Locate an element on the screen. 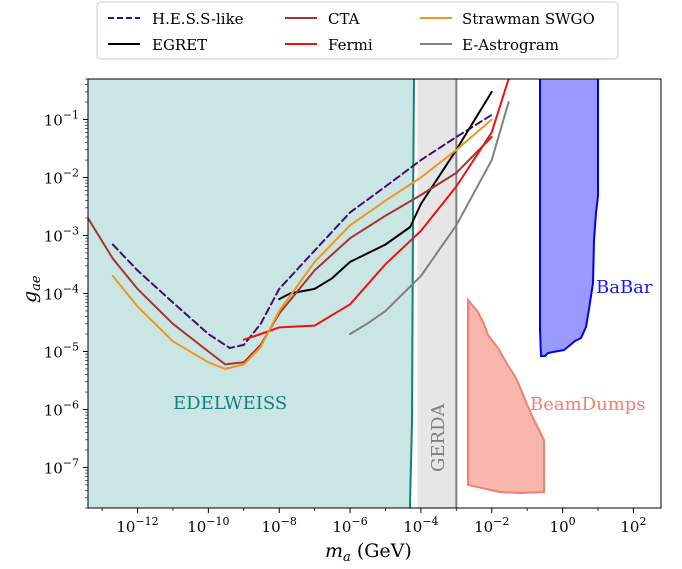  y-tick-label: 10⁻³ is located at coordinates (61, 235).